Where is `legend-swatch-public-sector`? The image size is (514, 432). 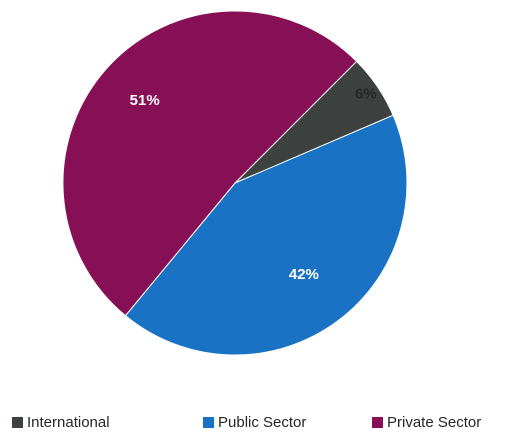 legend-swatch-public-sector is located at coordinates (208, 422).